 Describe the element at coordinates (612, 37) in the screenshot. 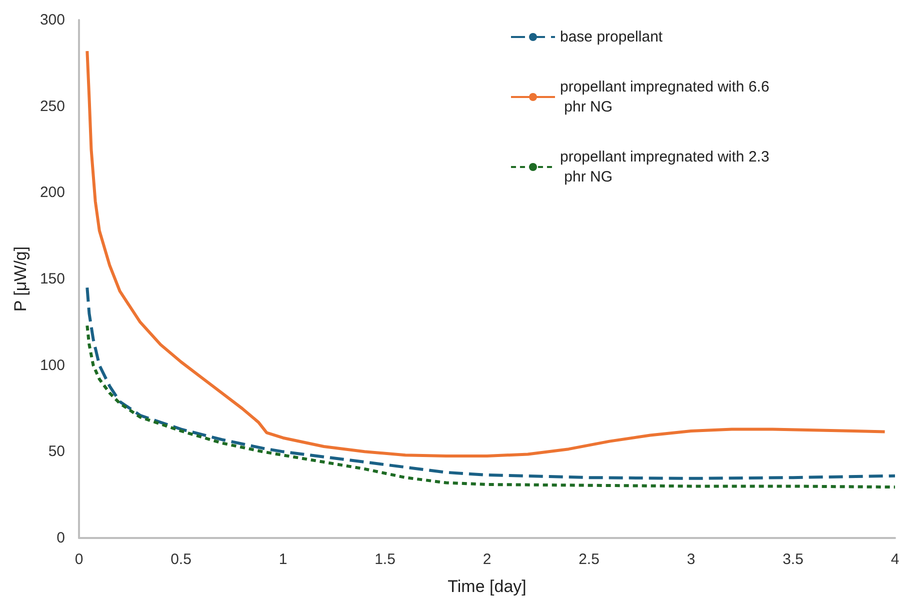

I see `legend-label: base propellant` at that location.